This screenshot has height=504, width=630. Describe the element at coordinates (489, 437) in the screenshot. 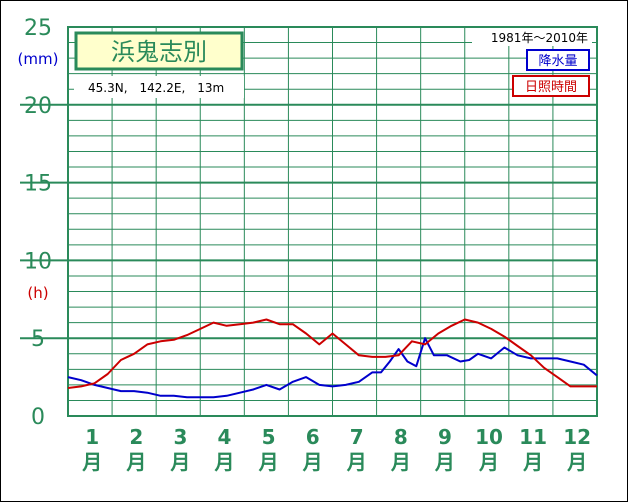

I see `month-number-label: 10` at that location.